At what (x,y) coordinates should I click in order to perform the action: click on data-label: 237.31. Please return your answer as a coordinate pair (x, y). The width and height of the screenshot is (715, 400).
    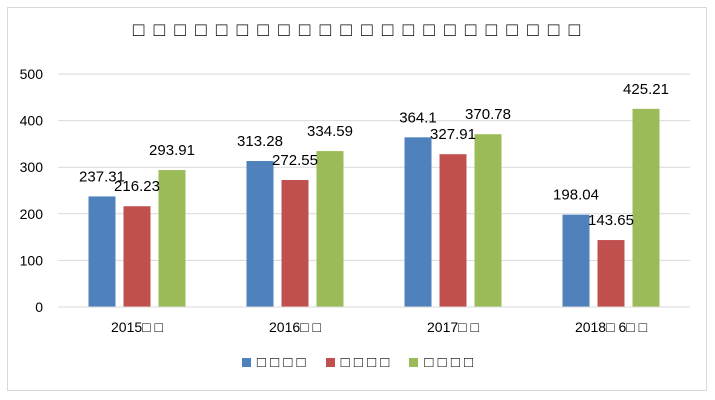
    Looking at the image, I should click on (102, 176).